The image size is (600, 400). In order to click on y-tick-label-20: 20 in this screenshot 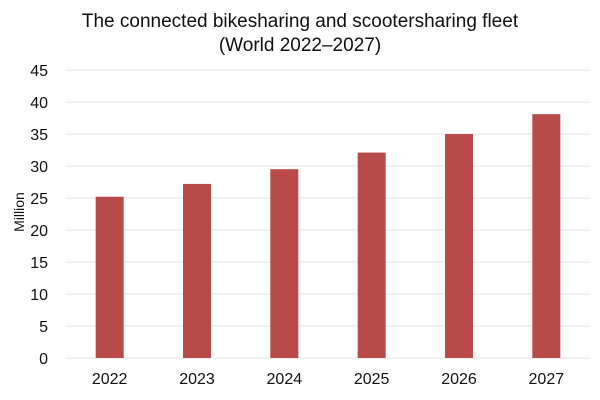, I will do `click(39, 231)`.